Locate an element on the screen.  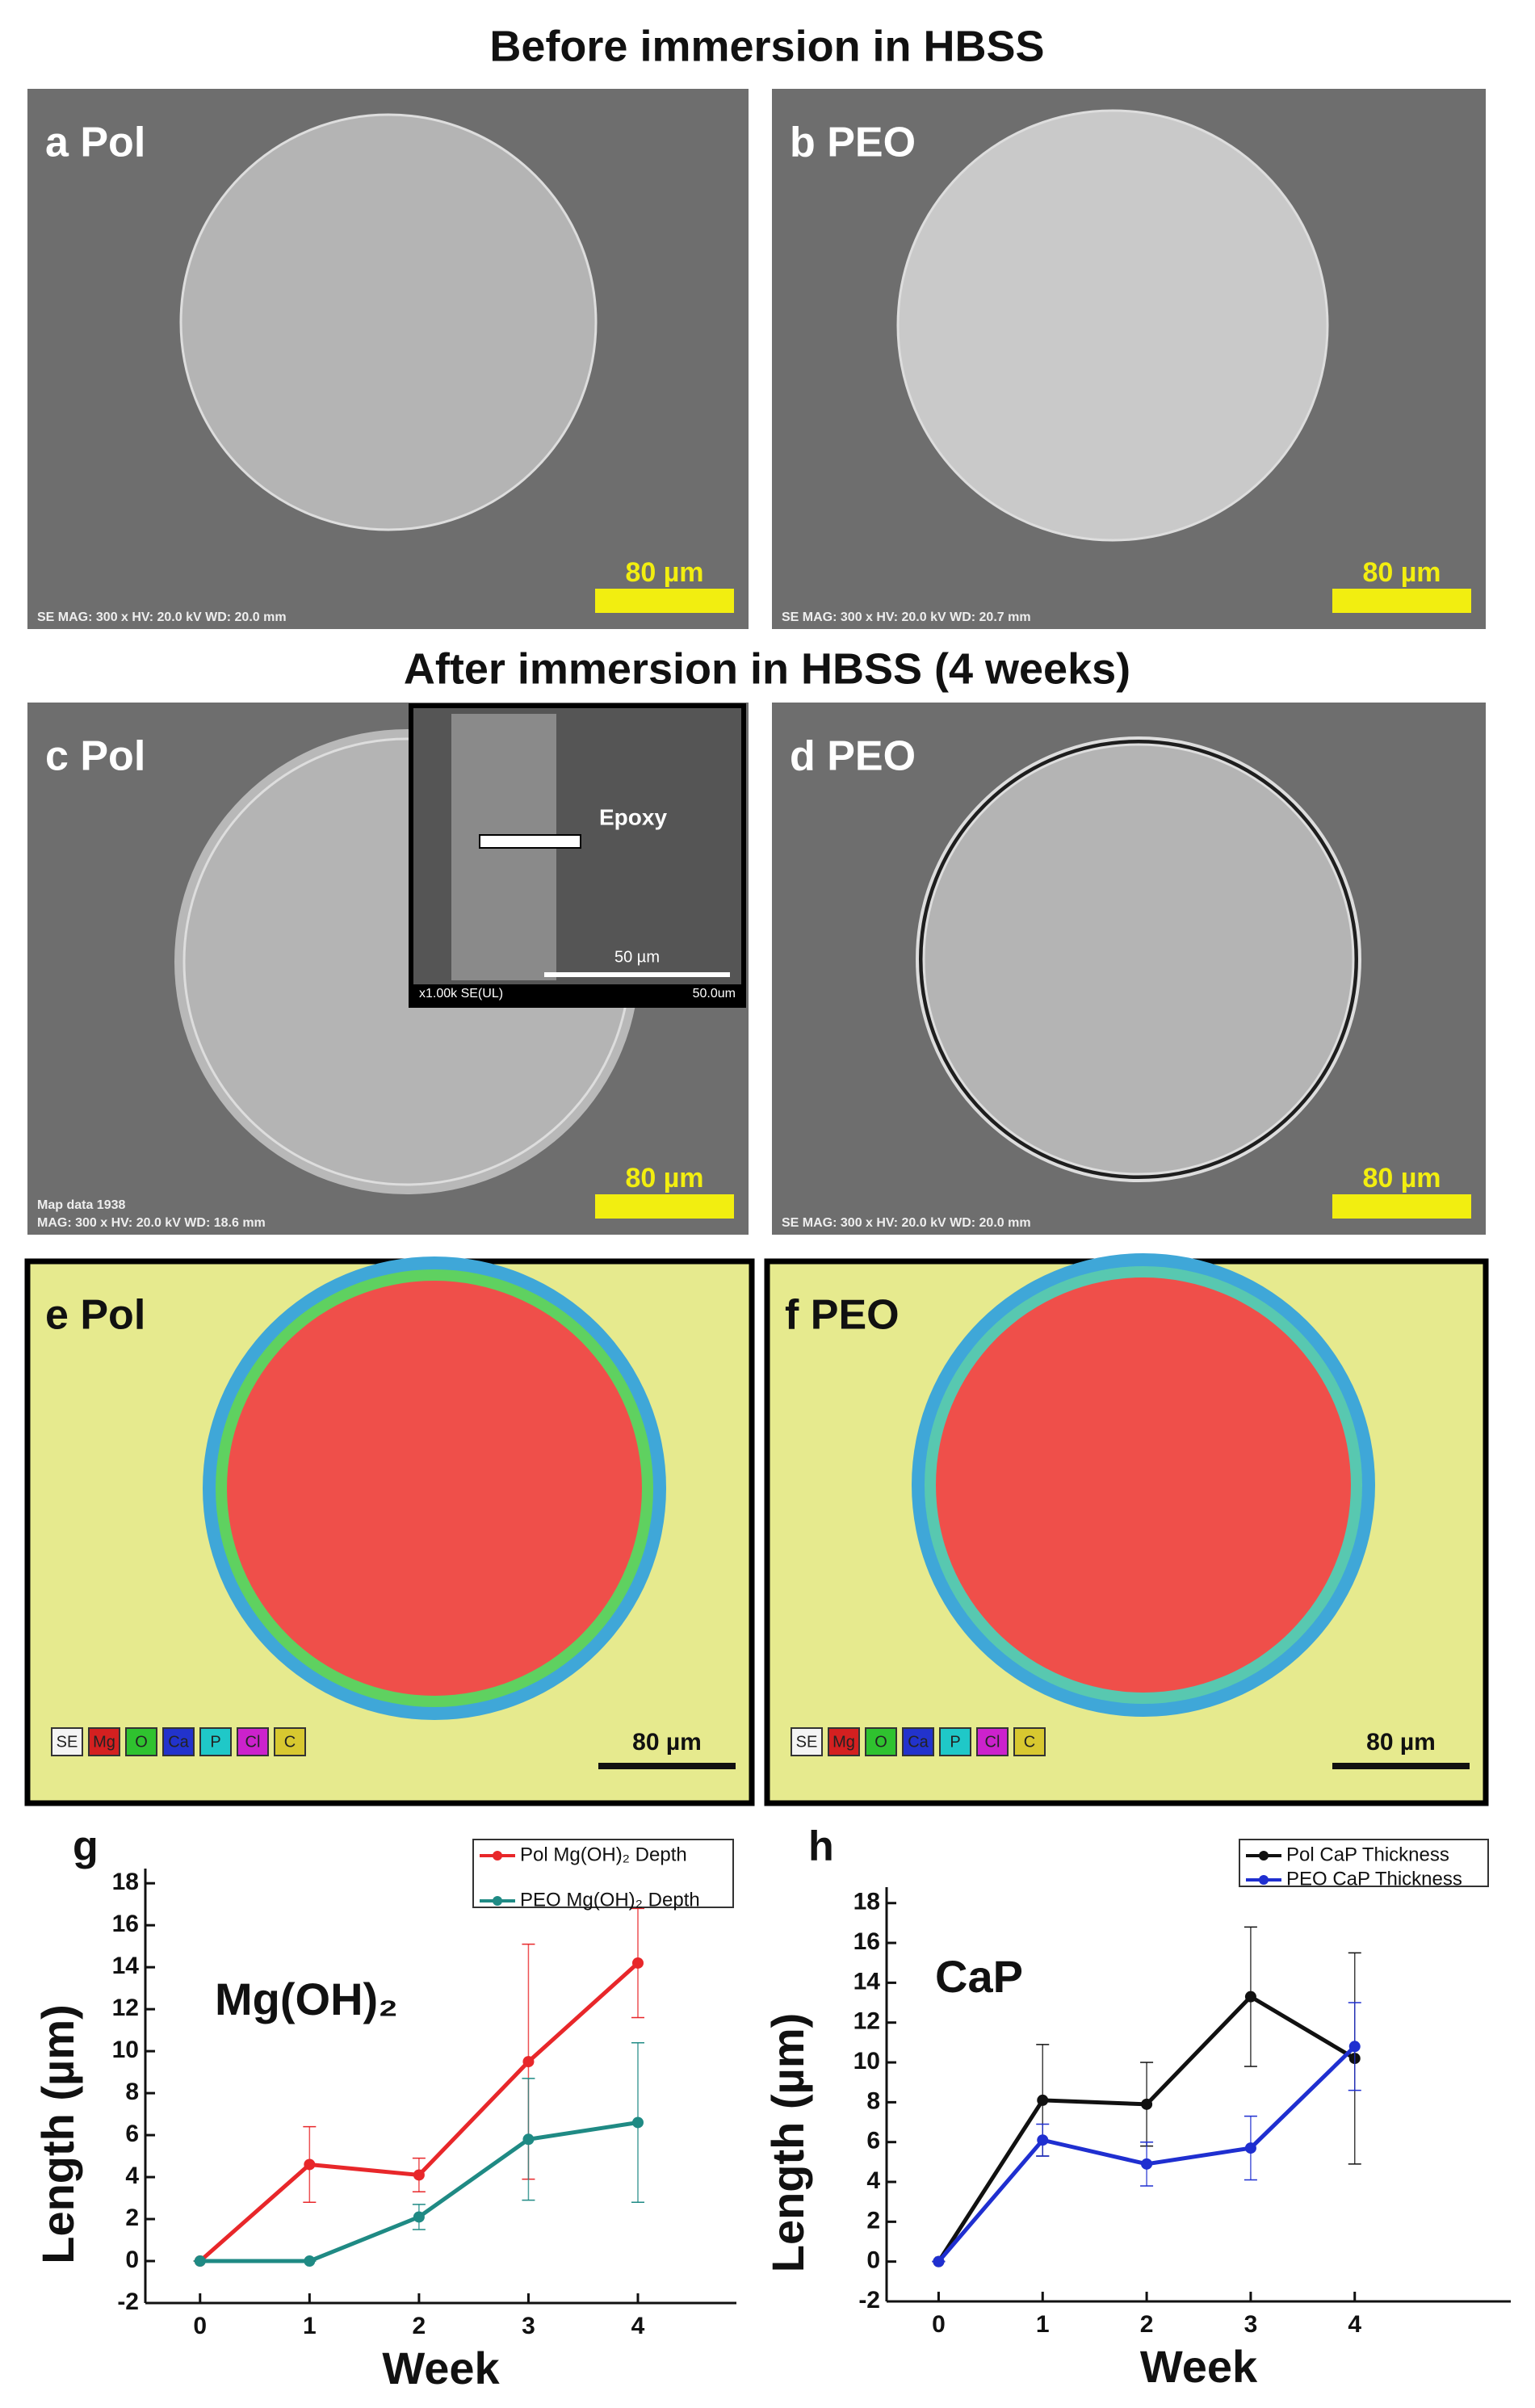
map-legend-label: Cl is located at coordinates (992, 1742).